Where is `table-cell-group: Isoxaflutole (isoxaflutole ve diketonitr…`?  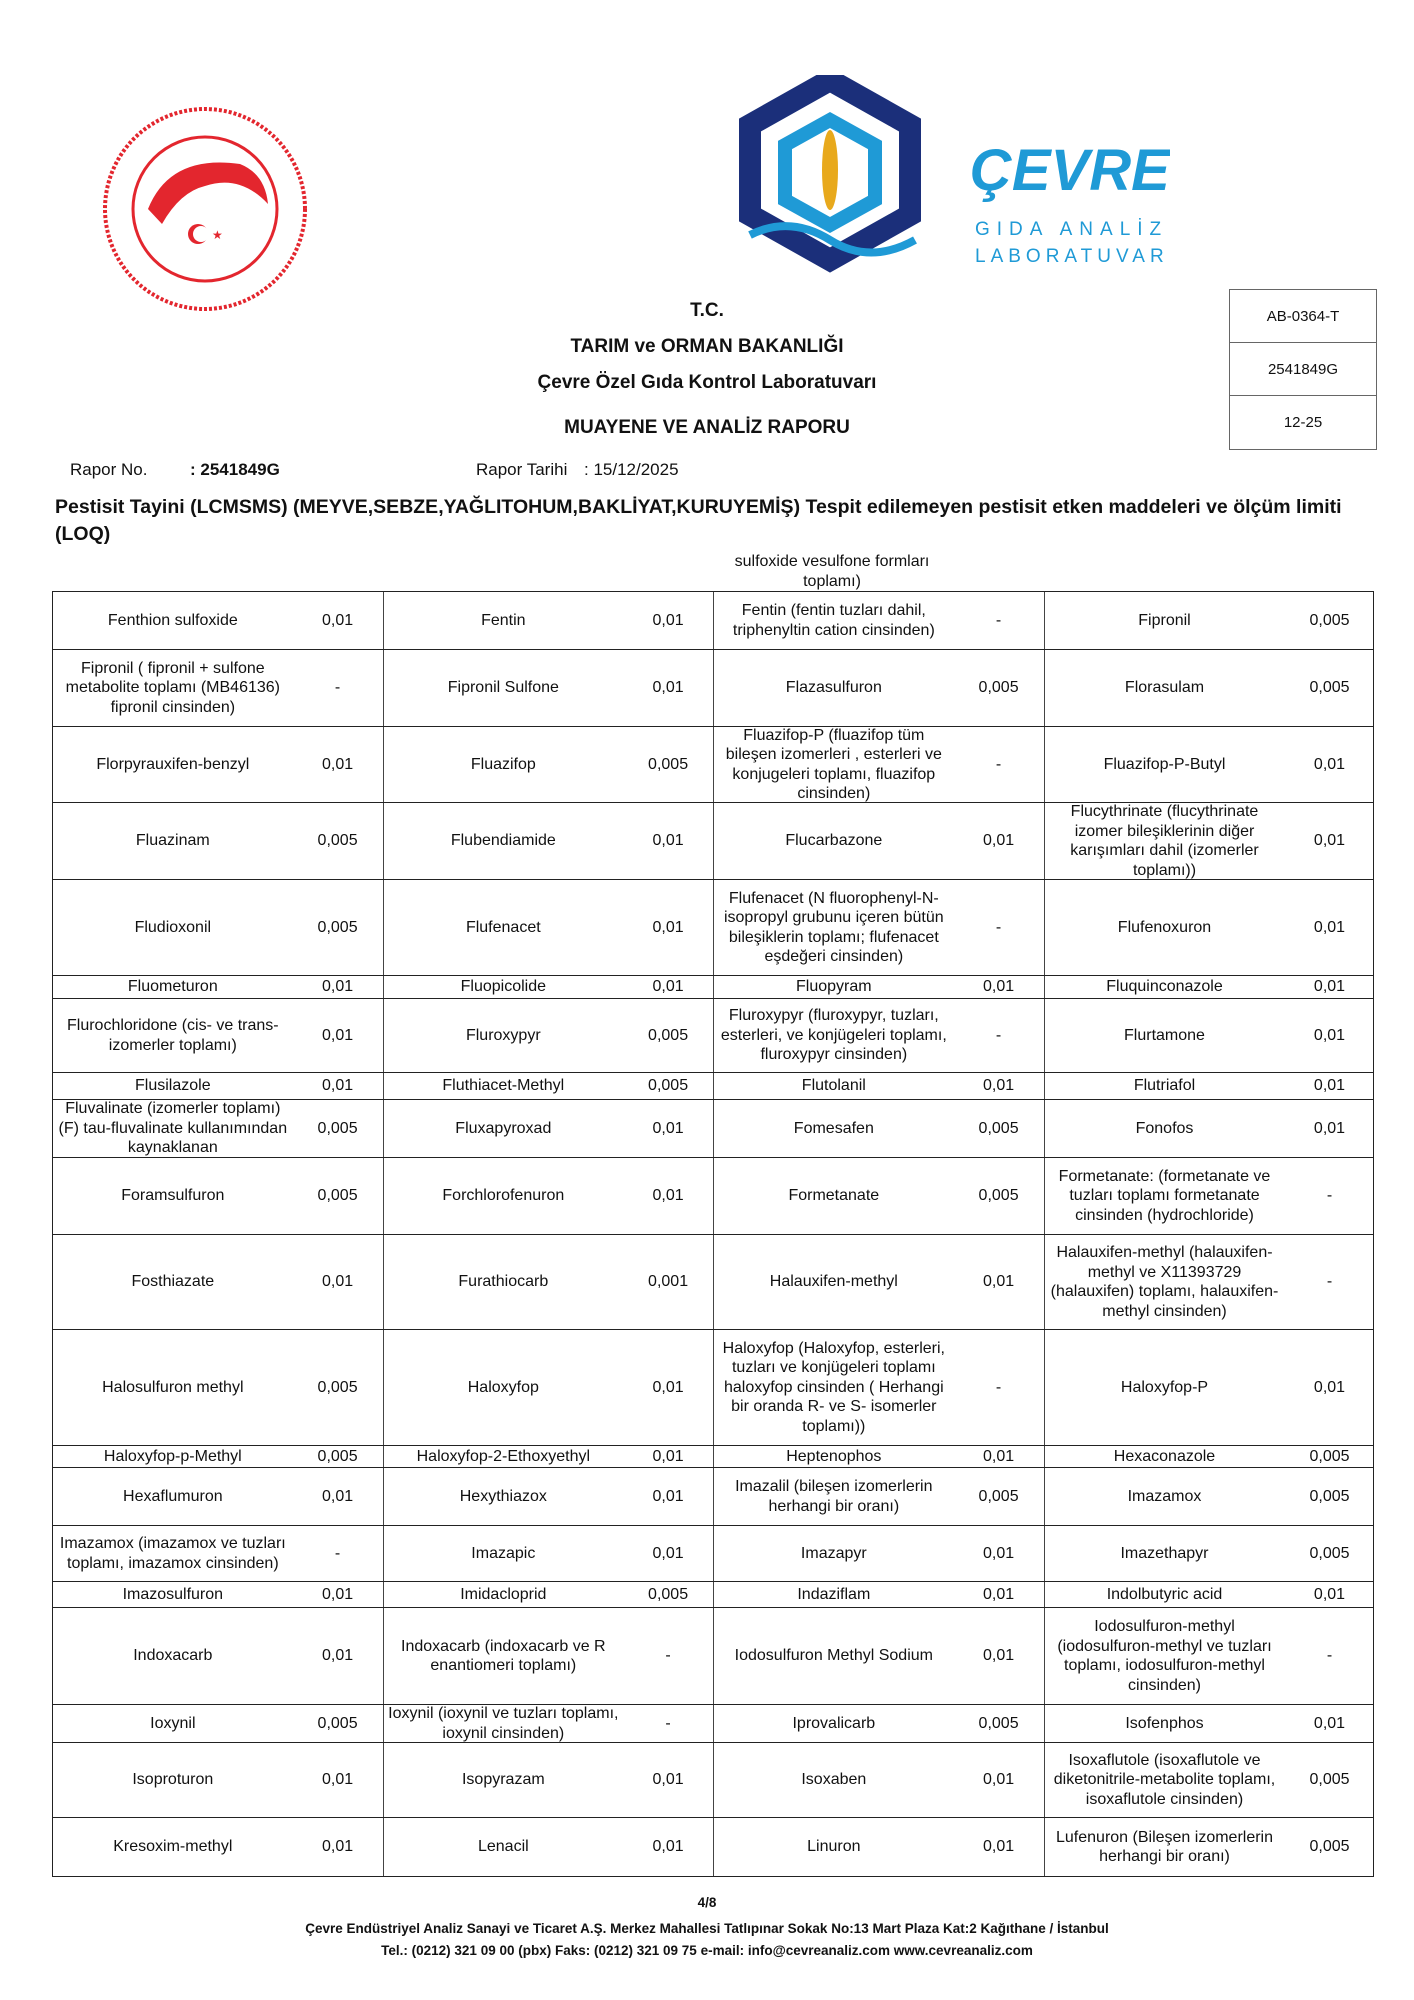
table-cell-group: Isoxaflutole (isoxaflutole ve diketonitr… is located at coordinates (1210, 1780).